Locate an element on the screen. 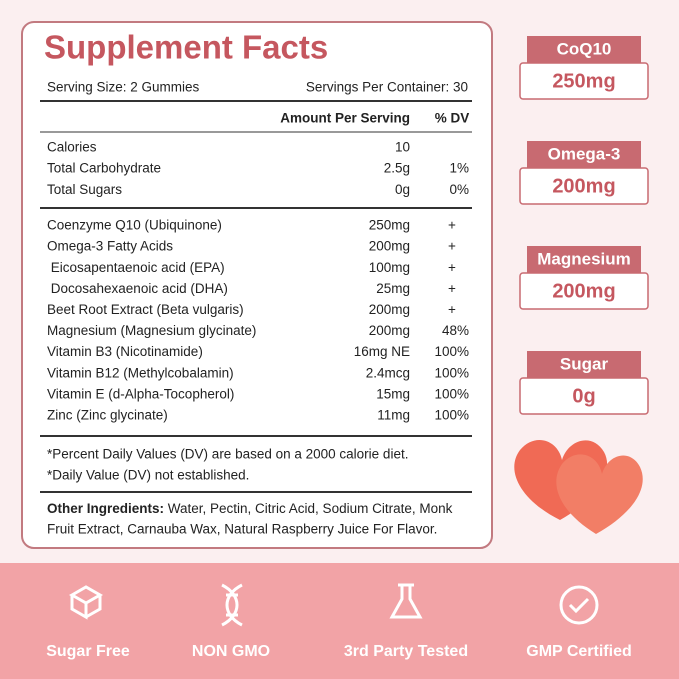  header-amount: Amount Per Serving is located at coordinates (345, 118).